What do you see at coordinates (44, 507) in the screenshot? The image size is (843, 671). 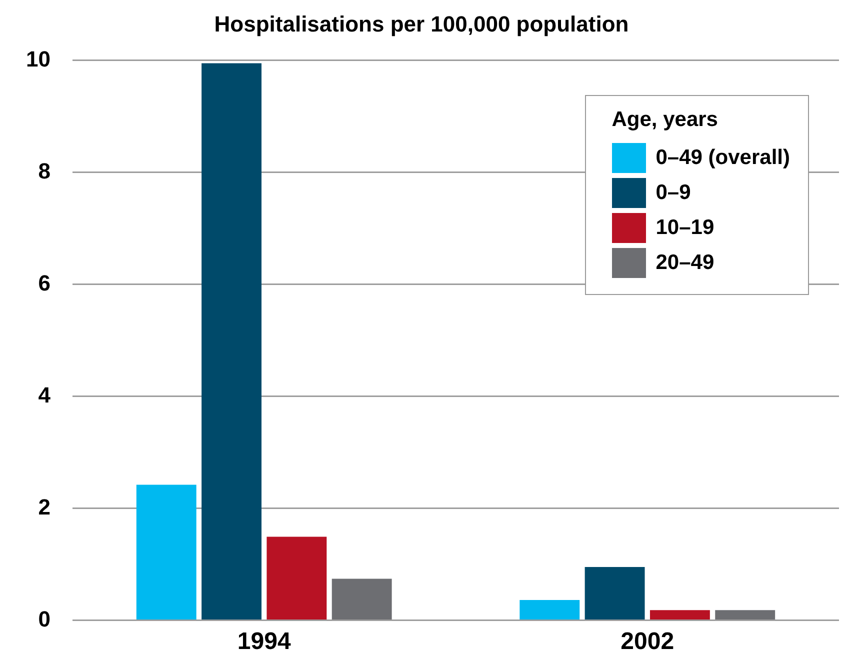 I see `y-tick-label: 2` at bounding box center [44, 507].